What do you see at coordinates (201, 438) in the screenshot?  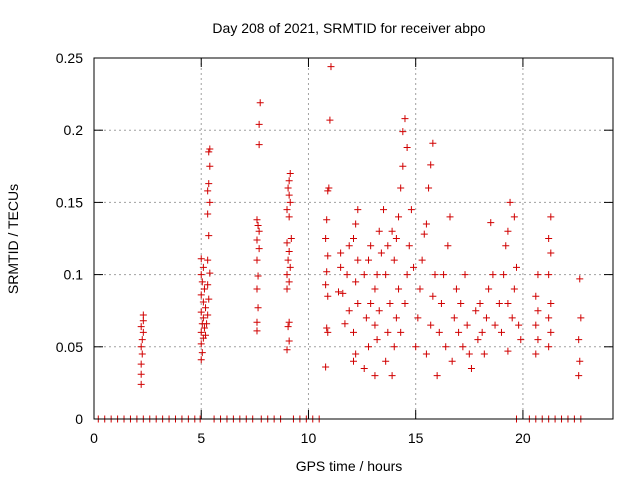 I see `x-tick-label: 5` at bounding box center [201, 438].